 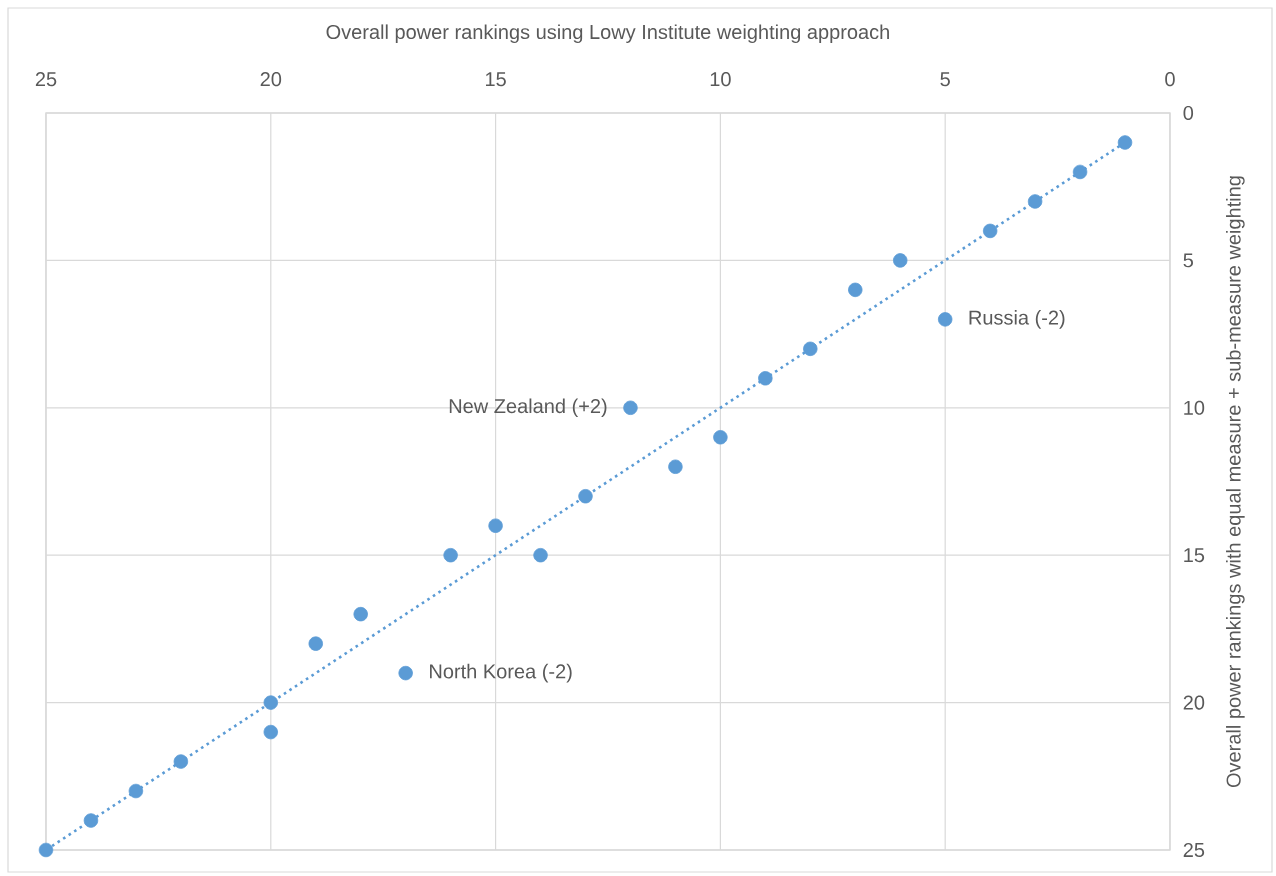 I want to click on y-tick-label: 5, so click(x=1188, y=260).